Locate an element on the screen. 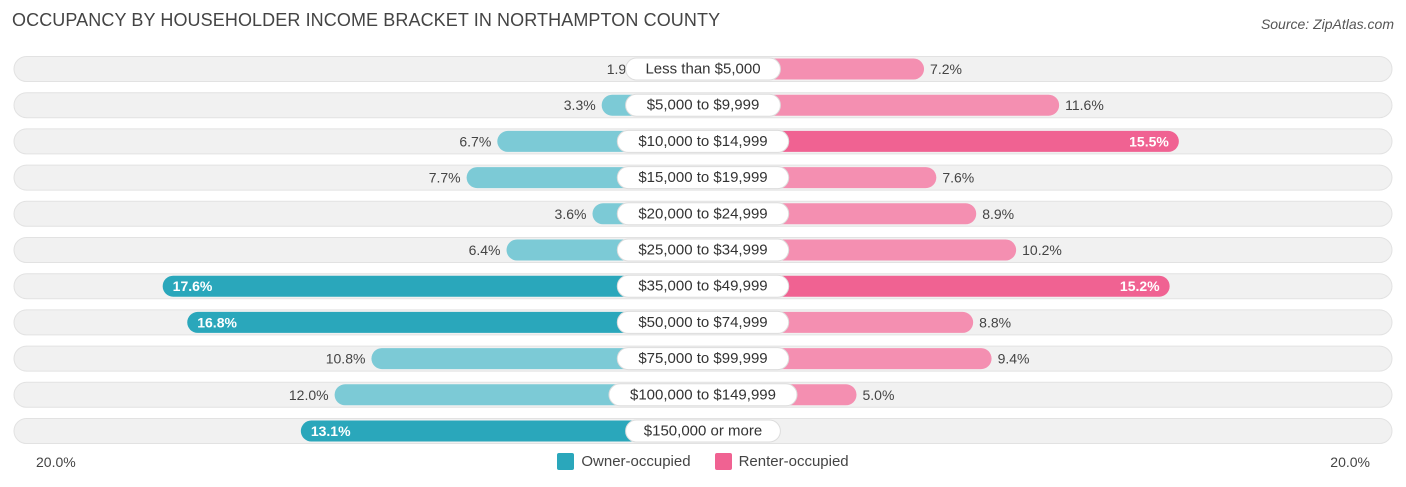 This screenshot has height=487, width=1406. renter-value-label: 7.2% is located at coordinates (946, 69).